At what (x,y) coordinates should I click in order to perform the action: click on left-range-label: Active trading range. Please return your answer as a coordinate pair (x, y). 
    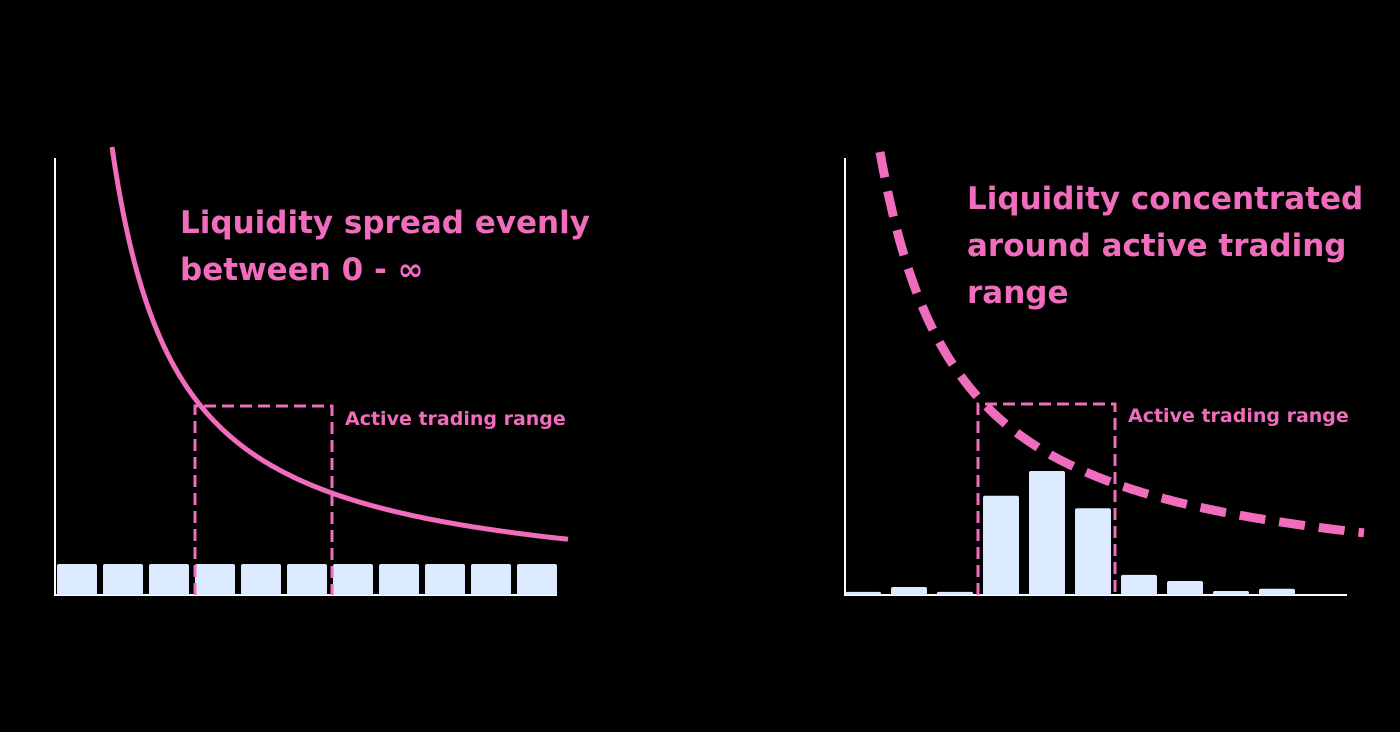
    Looking at the image, I should click on (455, 419).